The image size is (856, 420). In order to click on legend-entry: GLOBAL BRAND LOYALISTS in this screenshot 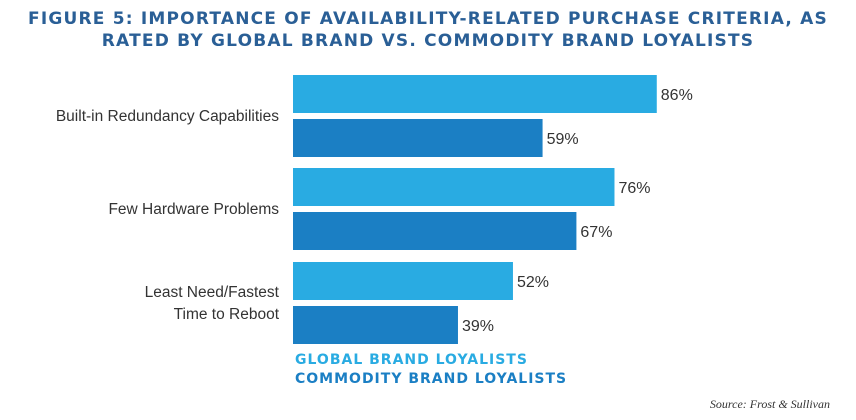, I will do `click(411, 360)`.